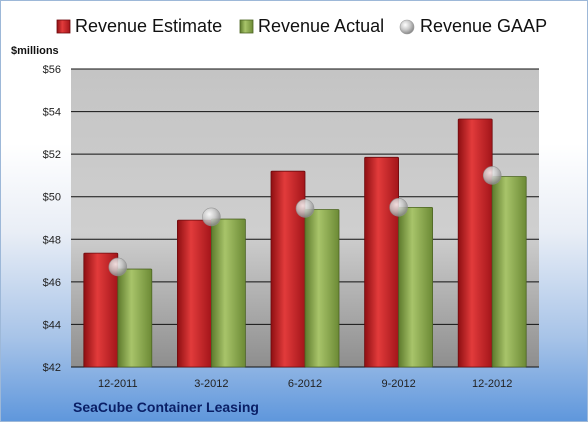 This screenshot has width=588, height=422. What do you see at coordinates (321, 26) in the screenshot?
I see `legend-label-actual: Revenue Actual` at bounding box center [321, 26].